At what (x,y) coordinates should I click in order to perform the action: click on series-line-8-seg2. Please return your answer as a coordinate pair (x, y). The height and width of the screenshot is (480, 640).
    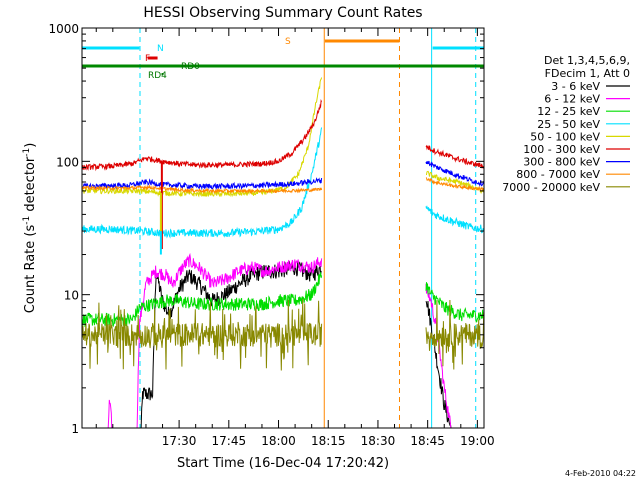
    Looking at the image, I should click on (454, 184).